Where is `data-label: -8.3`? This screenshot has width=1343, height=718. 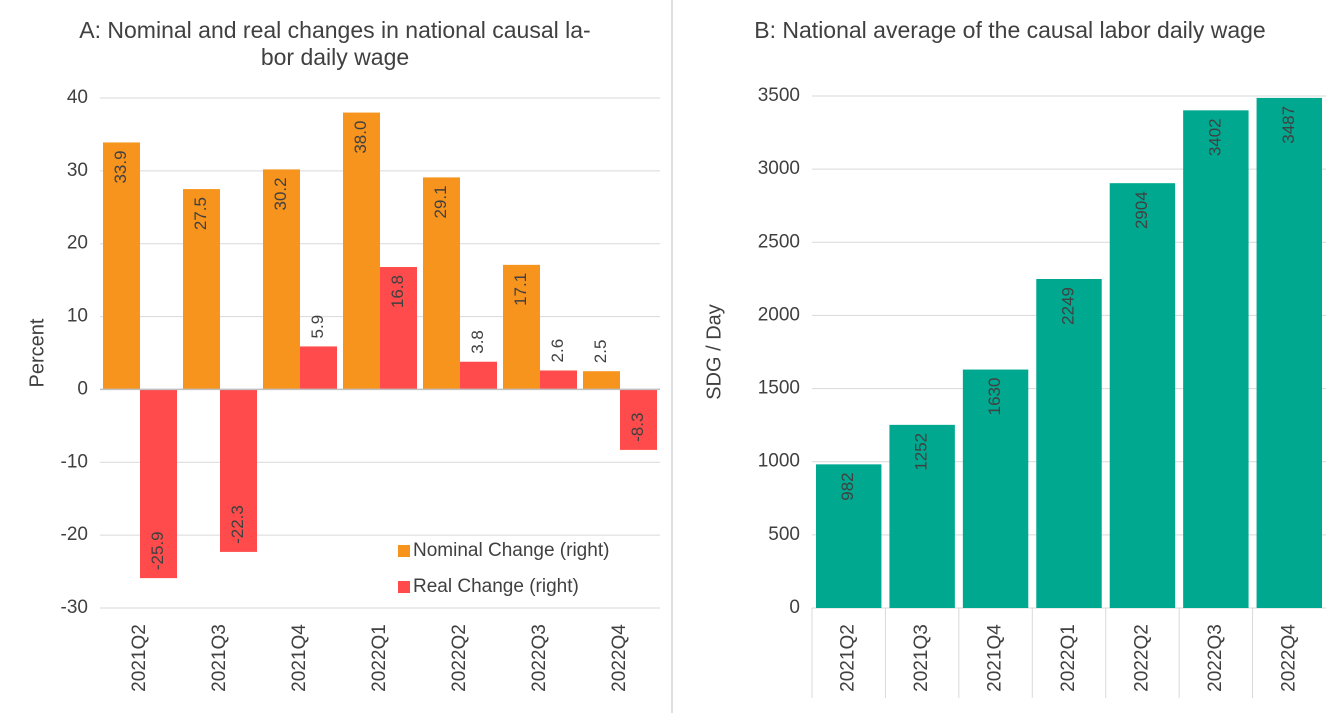
data-label: -8.3 is located at coordinates (637, 427).